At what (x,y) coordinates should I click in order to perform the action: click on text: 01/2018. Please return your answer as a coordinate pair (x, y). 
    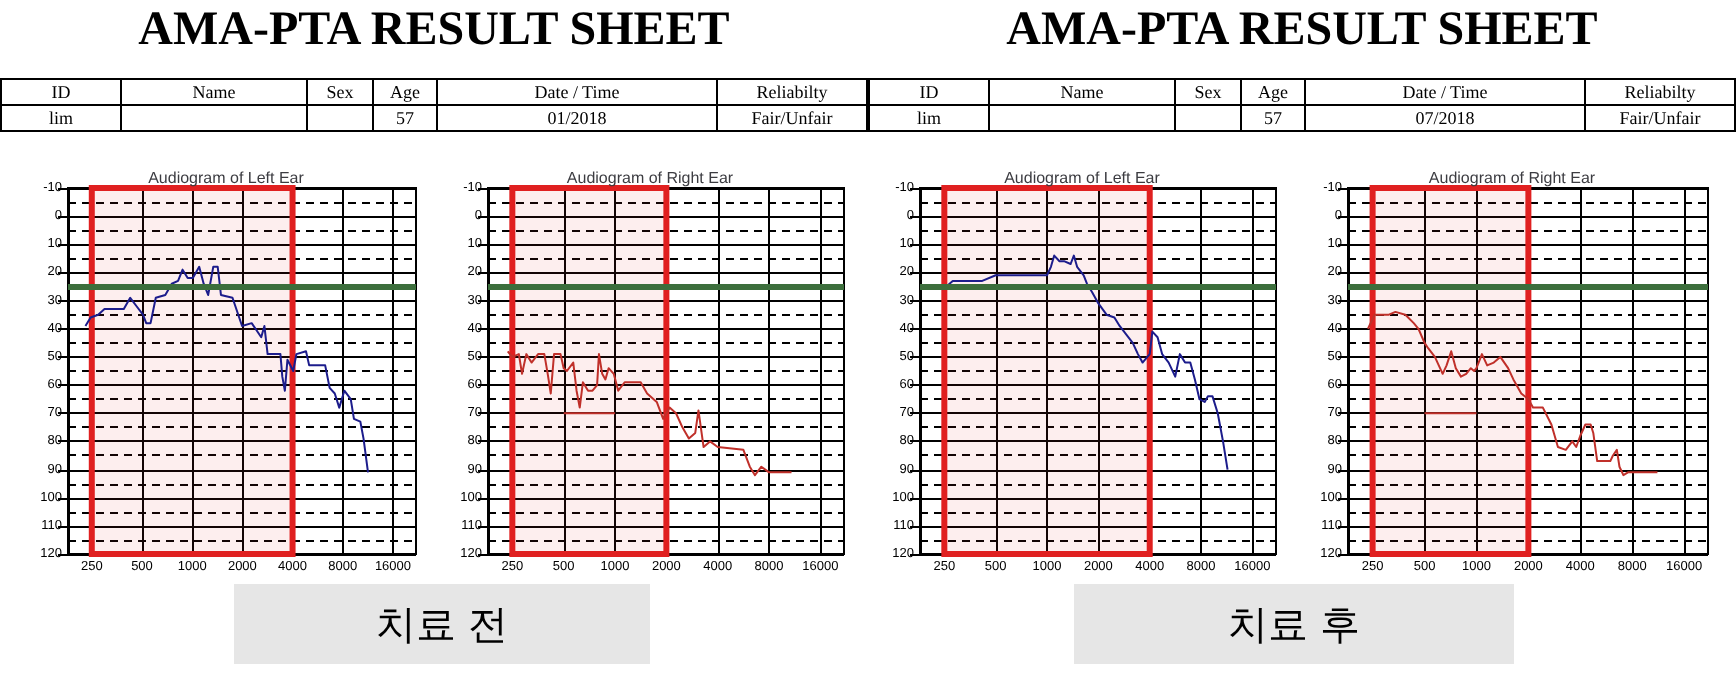
    Looking at the image, I should click on (577, 118).